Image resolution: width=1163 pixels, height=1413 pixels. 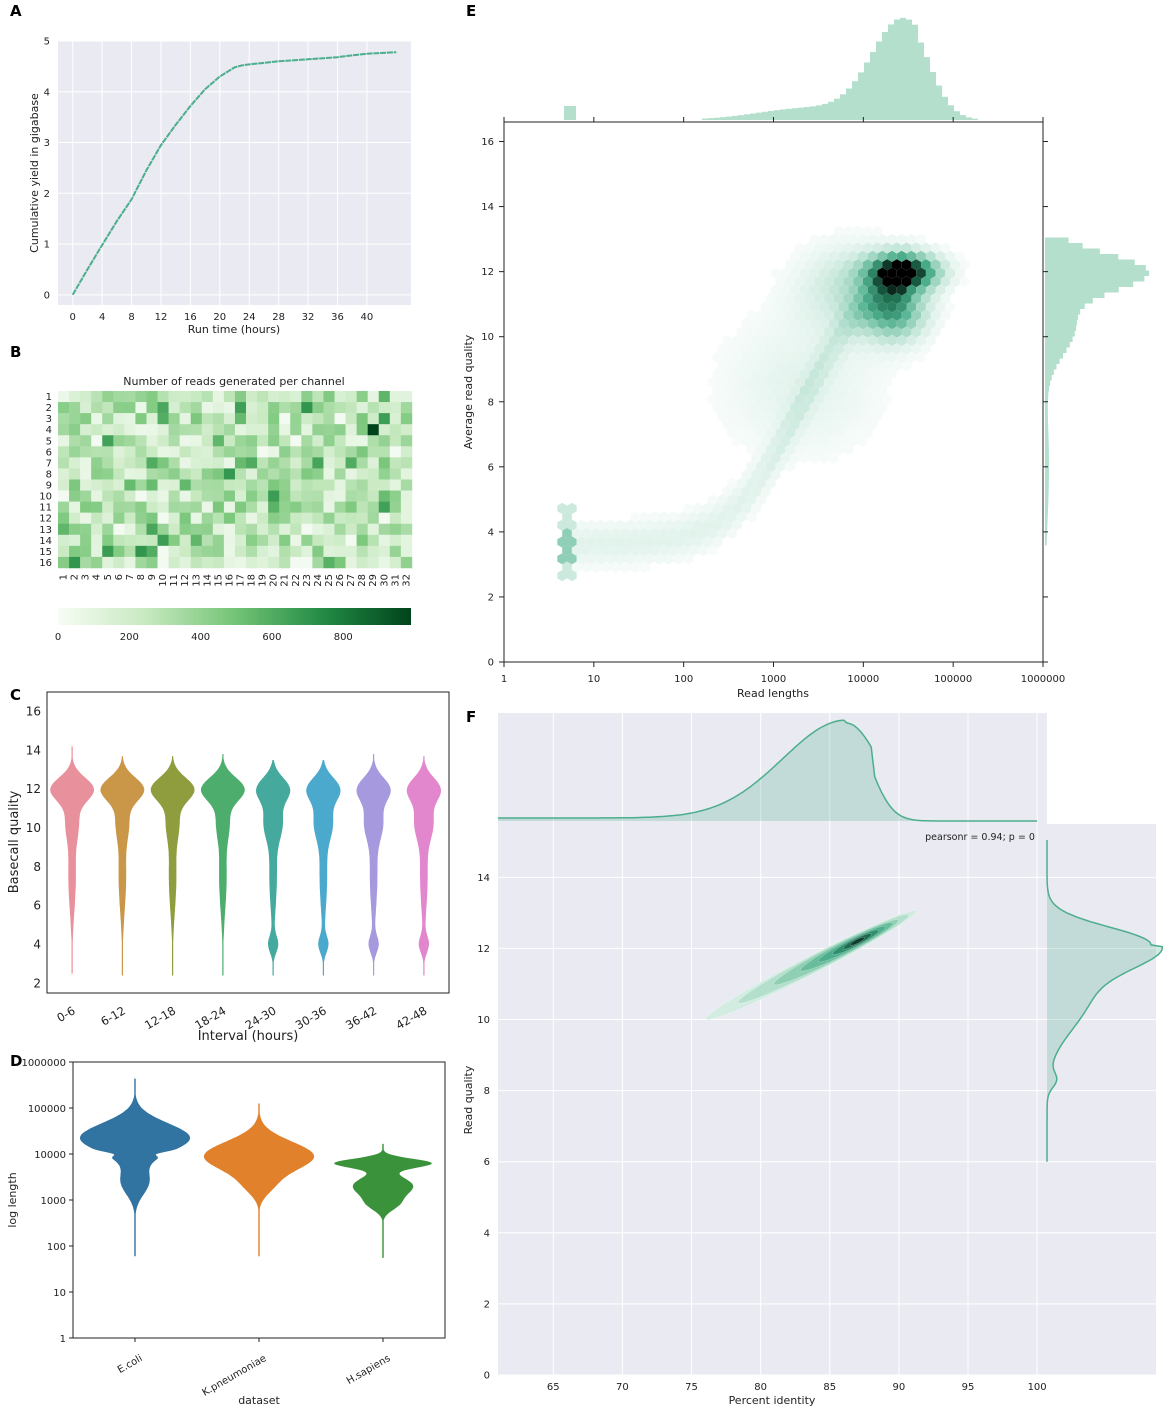 What do you see at coordinates (263, 580) in the screenshot?
I see `panel-b-col-label: 19` at bounding box center [263, 580].